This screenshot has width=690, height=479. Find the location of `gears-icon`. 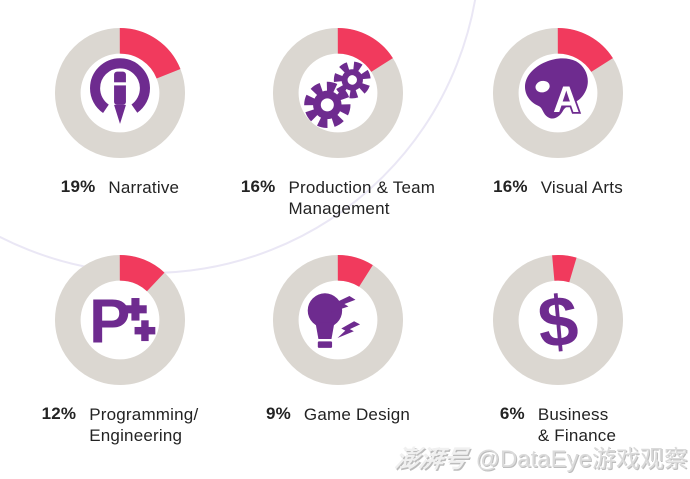

gears-icon is located at coordinates (337, 95).